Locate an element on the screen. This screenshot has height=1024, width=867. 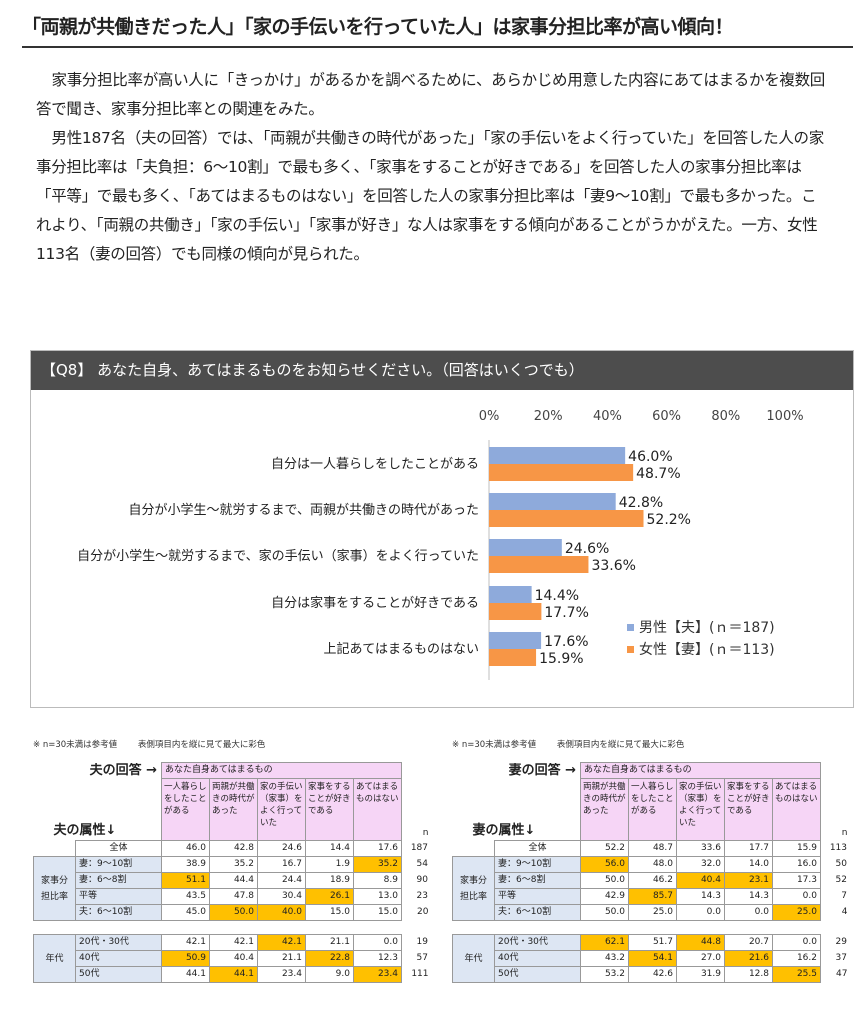
row-label: 40代 is located at coordinates (537, 958).